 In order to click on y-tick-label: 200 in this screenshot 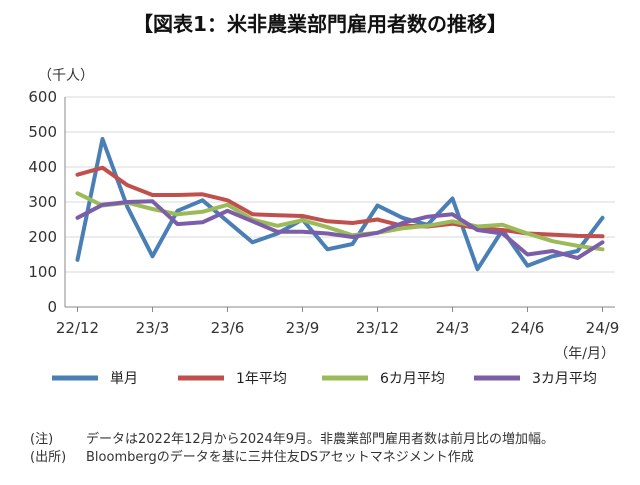, I will do `click(42, 237)`.